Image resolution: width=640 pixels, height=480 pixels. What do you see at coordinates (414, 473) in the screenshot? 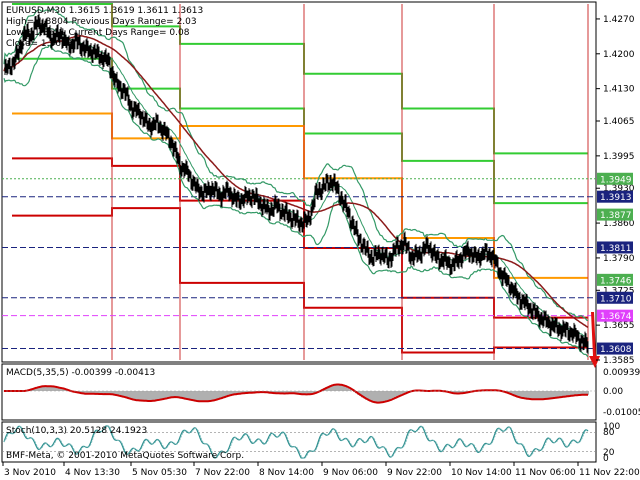
I see `time-tick-label: 9 Nov 22:00` at bounding box center [414, 473].